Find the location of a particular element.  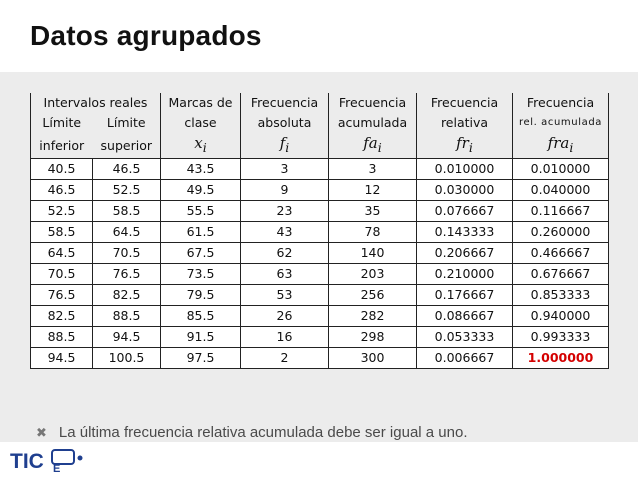

table-row: 88.5 94.5 91.5 16 298 0.053333 0.993333 is located at coordinates (319, 337).